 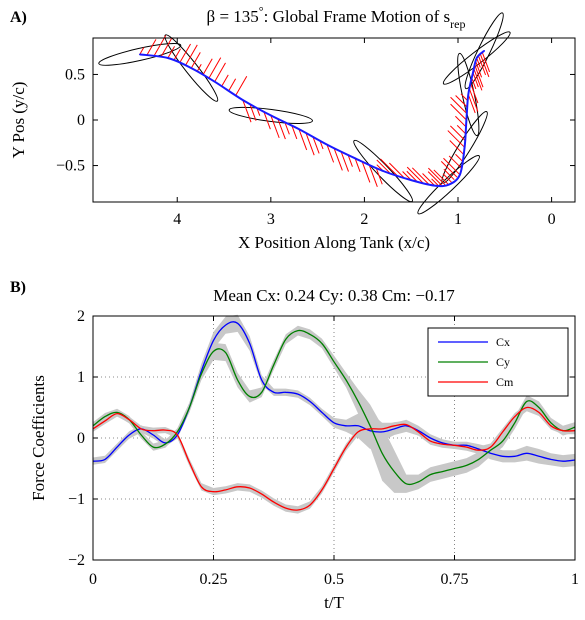 I want to click on panel-b-ytick-label: 1, so click(x=81, y=377).